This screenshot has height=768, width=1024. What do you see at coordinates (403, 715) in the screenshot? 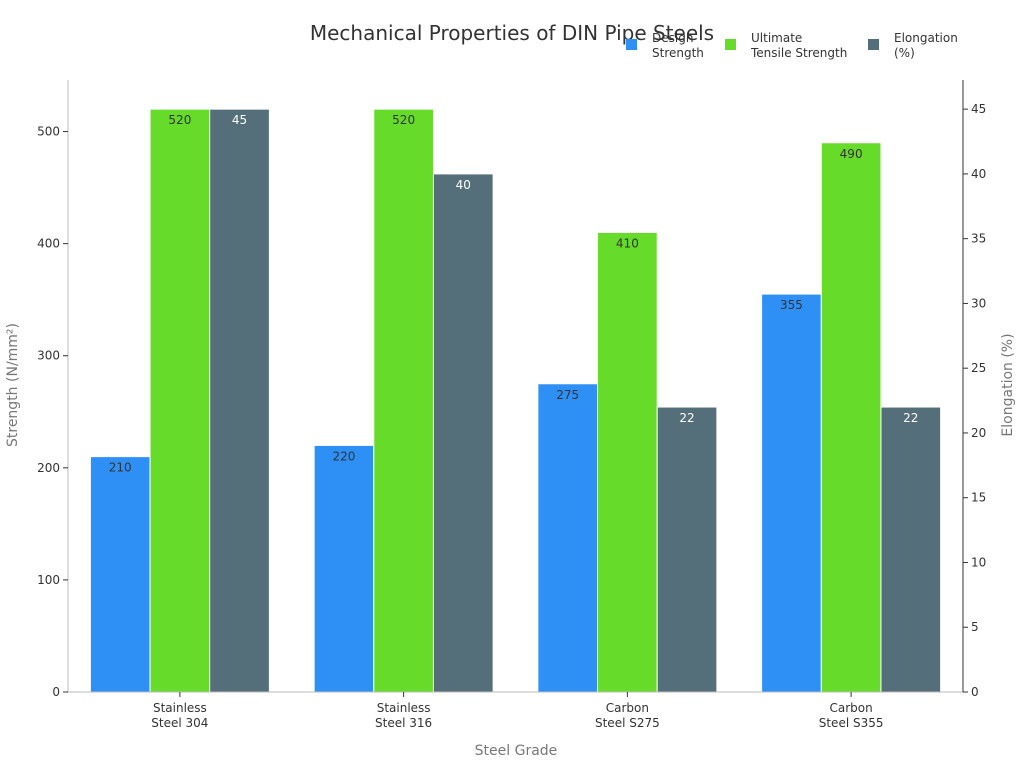
I see `x-tick-label: Stainless Steel 316` at bounding box center [403, 715].